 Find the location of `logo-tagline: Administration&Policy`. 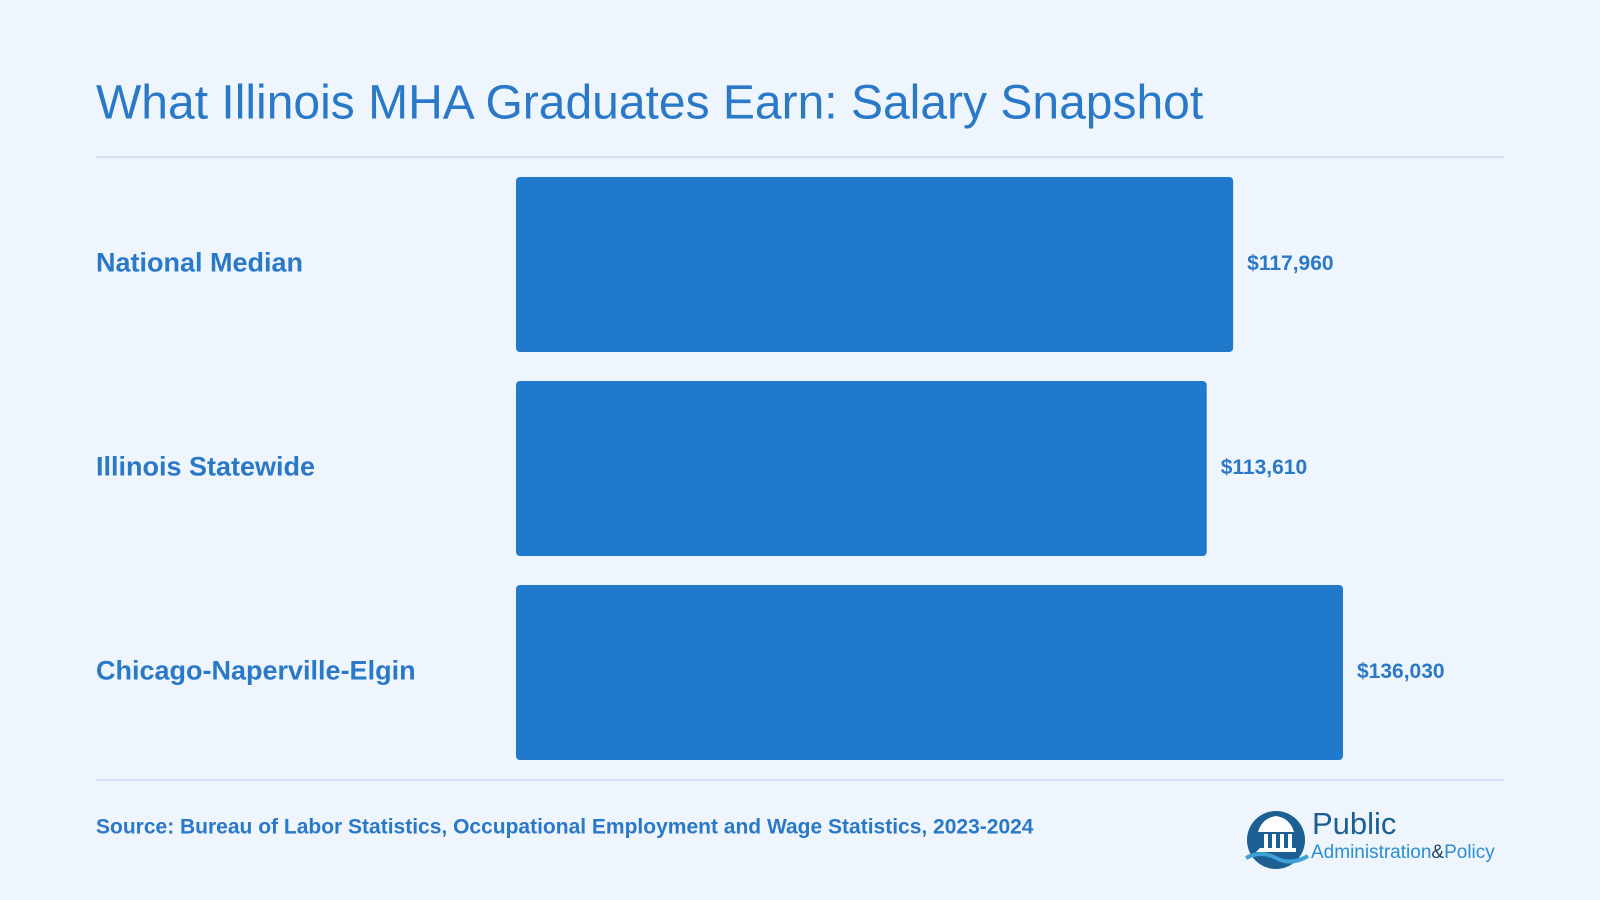

logo-tagline: Administration&Policy is located at coordinates (1403, 852).